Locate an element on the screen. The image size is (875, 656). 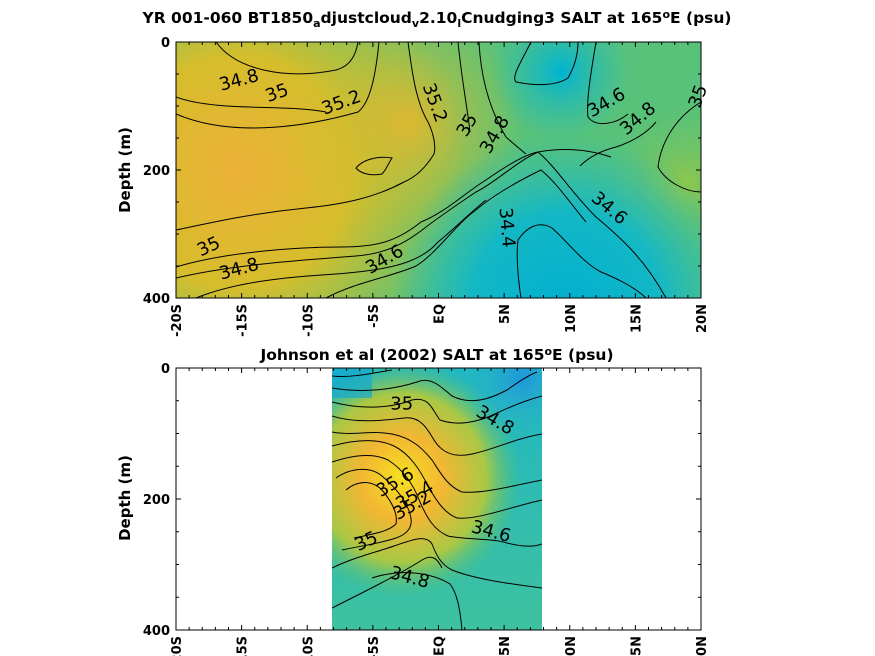
contour-lines is located at coordinates (437, 499).